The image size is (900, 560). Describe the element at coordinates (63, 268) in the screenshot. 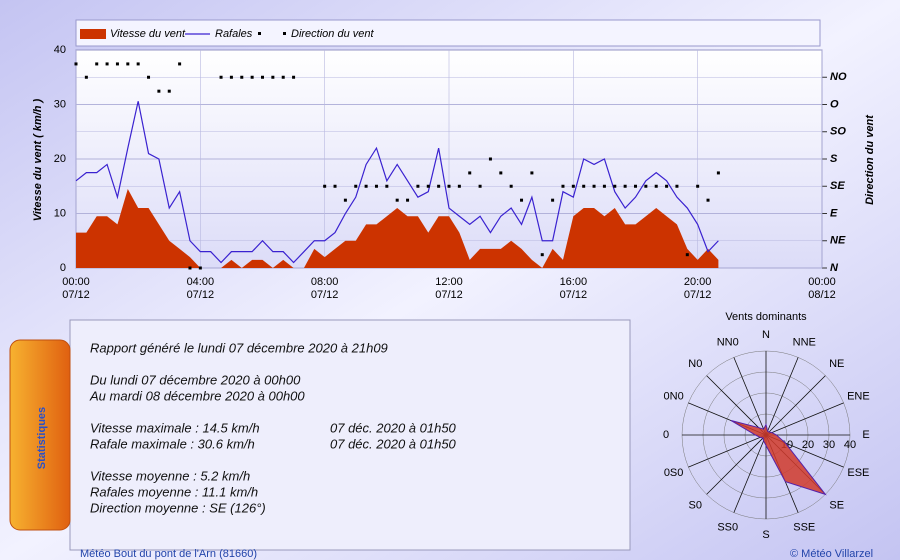

I see `y-tick-label: 0` at that location.